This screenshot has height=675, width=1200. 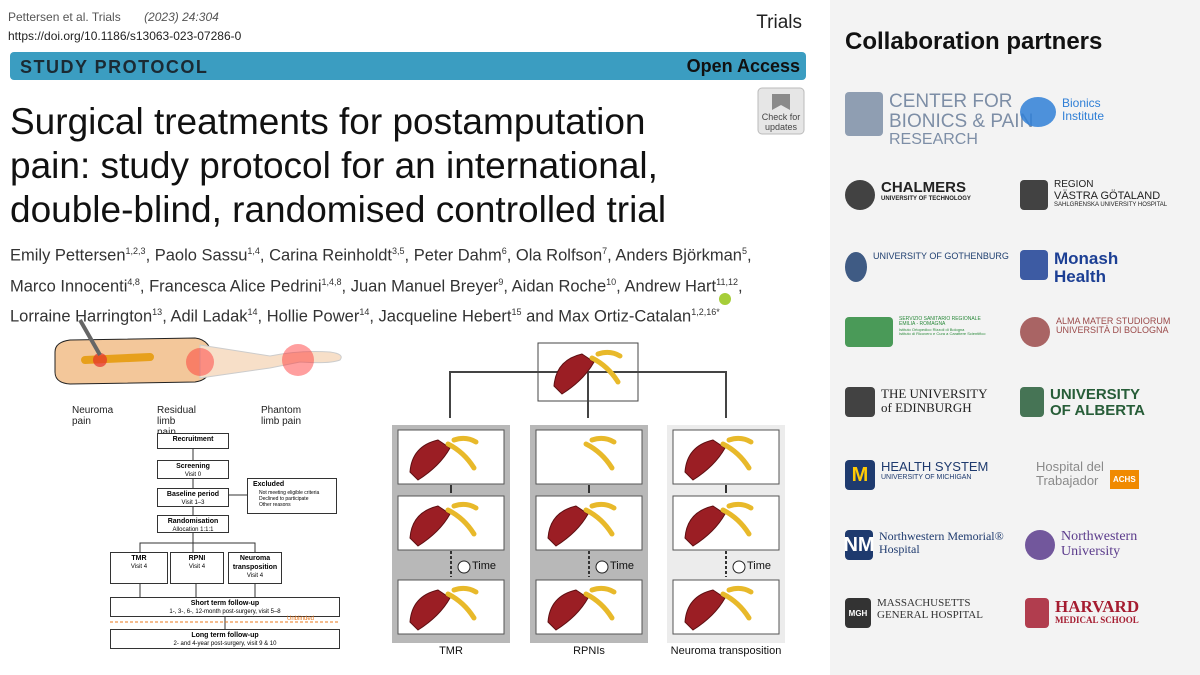 What do you see at coordinates (926, 407) in the screenshot?
I see `logo-line: of EDINBURGH` at bounding box center [926, 407].